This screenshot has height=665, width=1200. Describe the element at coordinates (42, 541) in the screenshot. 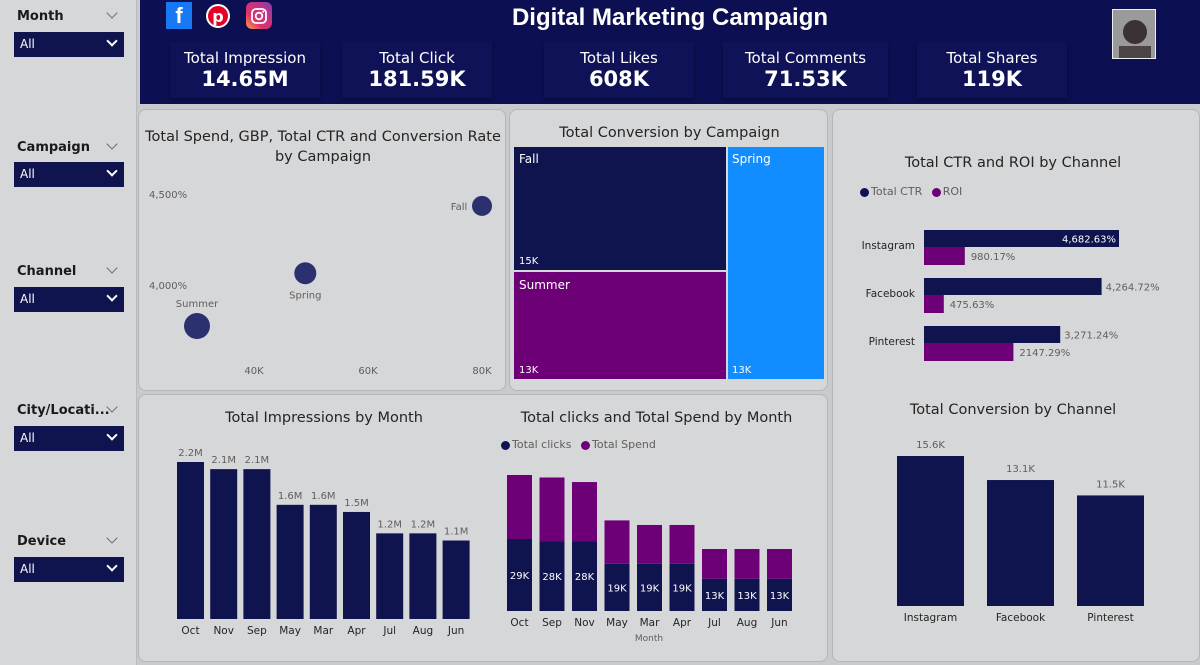

I see `slicer-device-title: Device` at that location.